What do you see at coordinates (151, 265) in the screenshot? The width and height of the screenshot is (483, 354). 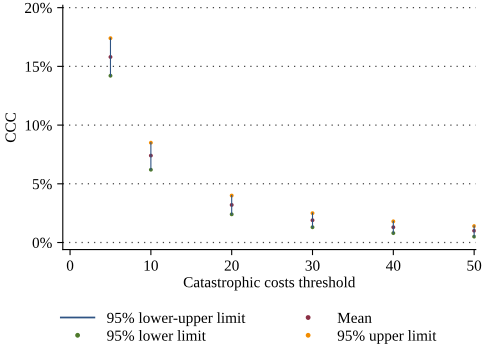 I see `x-tick-label: 10` at bounding box center [151, 265].